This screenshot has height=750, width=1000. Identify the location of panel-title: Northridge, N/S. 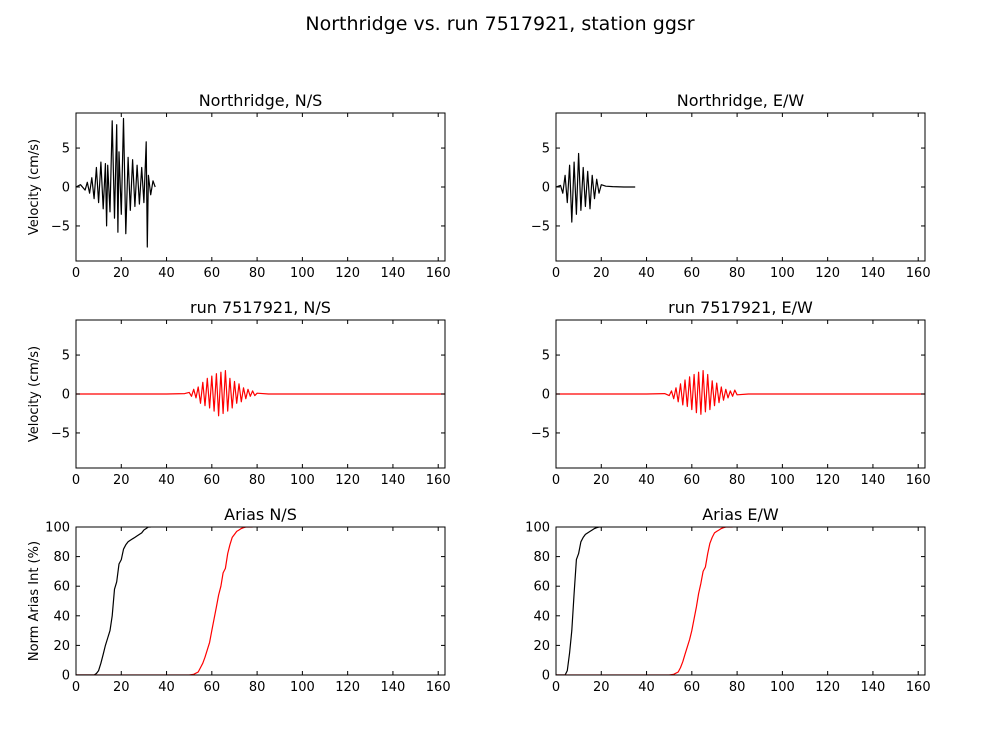
(261, 100).